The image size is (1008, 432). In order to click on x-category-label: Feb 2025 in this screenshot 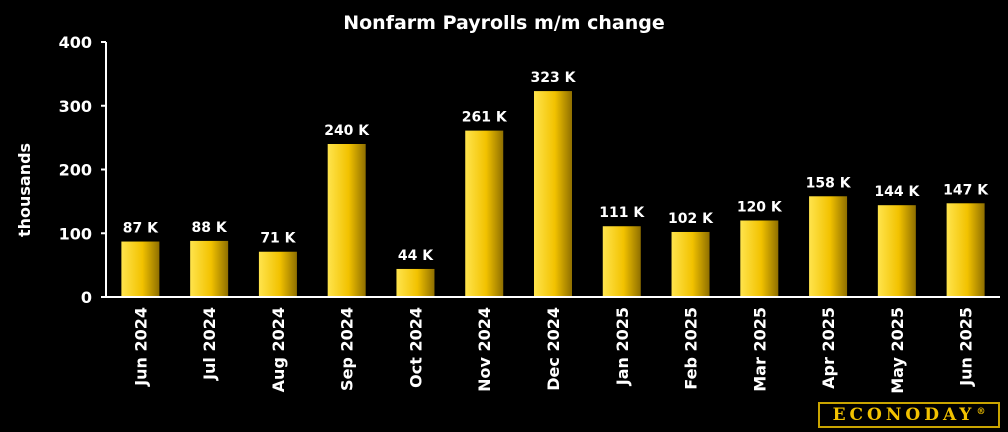, I will do `click(691, 348)`.